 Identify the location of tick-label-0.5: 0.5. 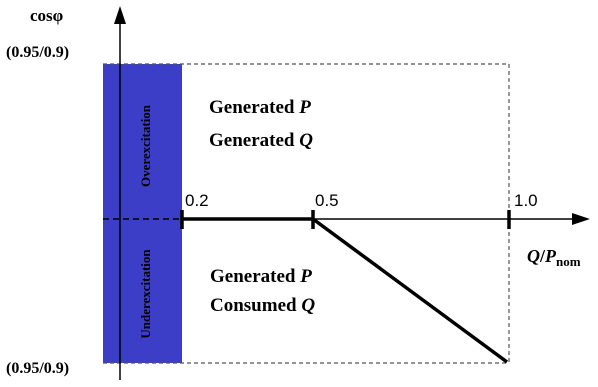
(327, 200).